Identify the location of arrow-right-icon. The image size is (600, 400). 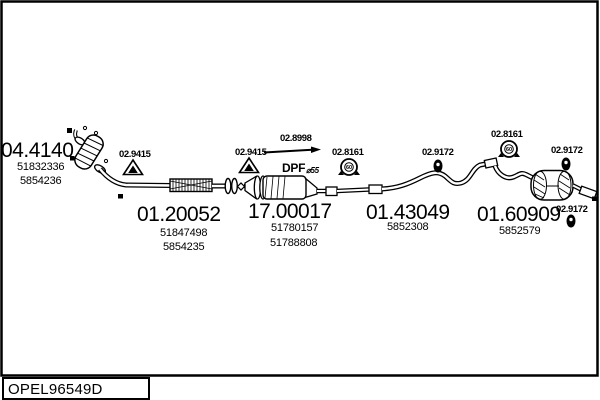
(292, 150).